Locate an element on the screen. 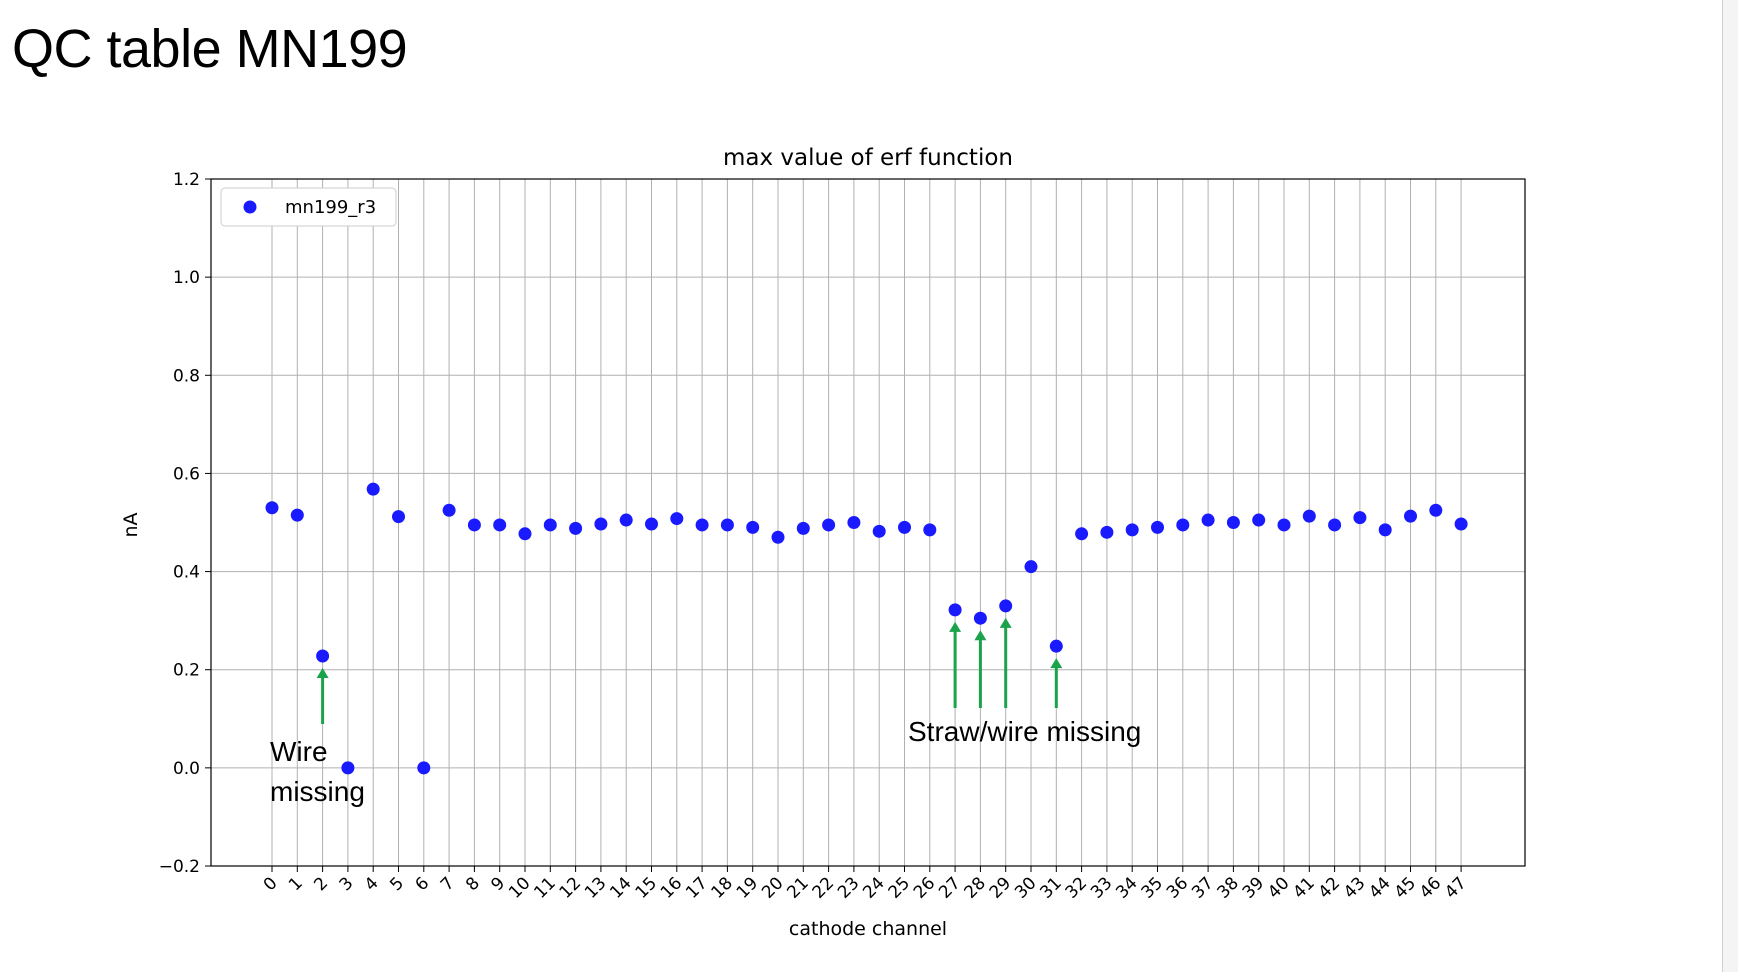 This screenshot has height=972, width=1738. annotation-arrows is located at coordinates (689, 670).